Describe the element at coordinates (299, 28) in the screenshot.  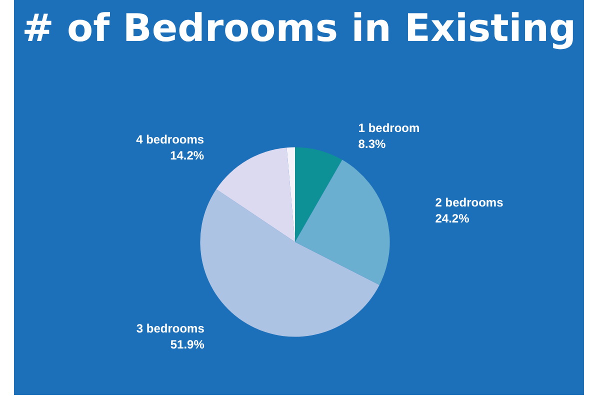
I see `chart-title: # of Bedrooms in Existing` at that location.